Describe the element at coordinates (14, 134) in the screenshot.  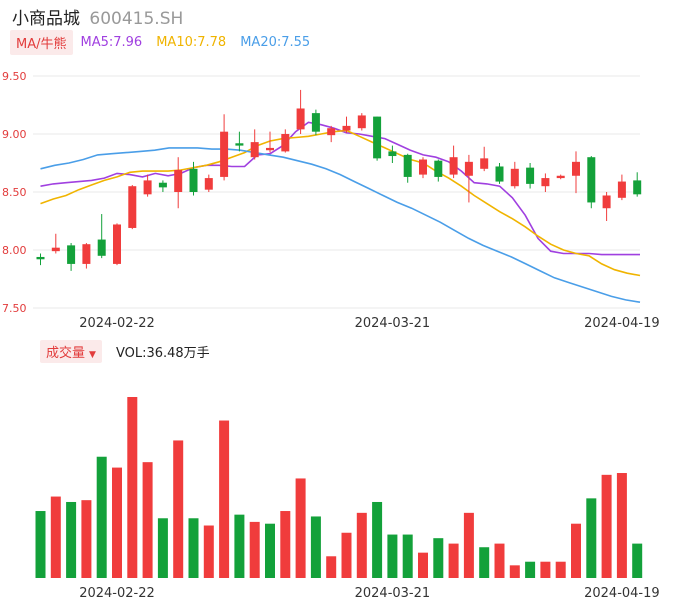
I see `price-tick-label: 9.00` at that location.